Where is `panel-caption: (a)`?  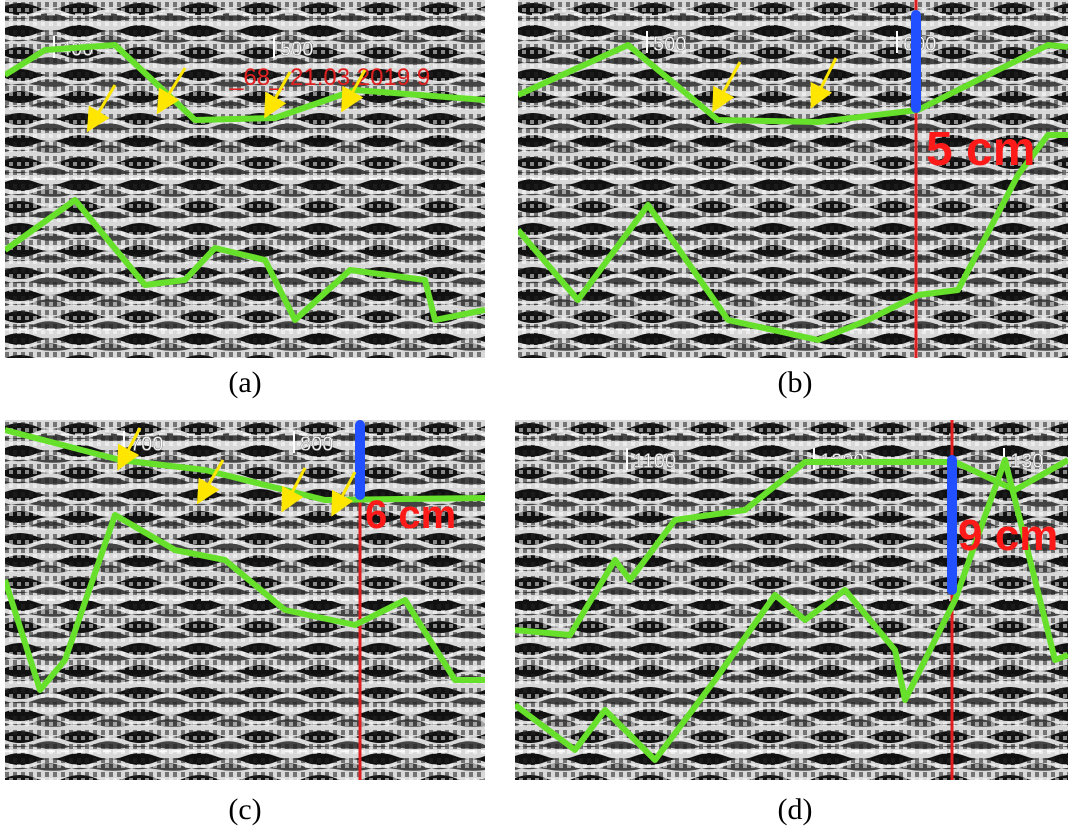
panel-caption: (a) is located at coordinates (244, 382).